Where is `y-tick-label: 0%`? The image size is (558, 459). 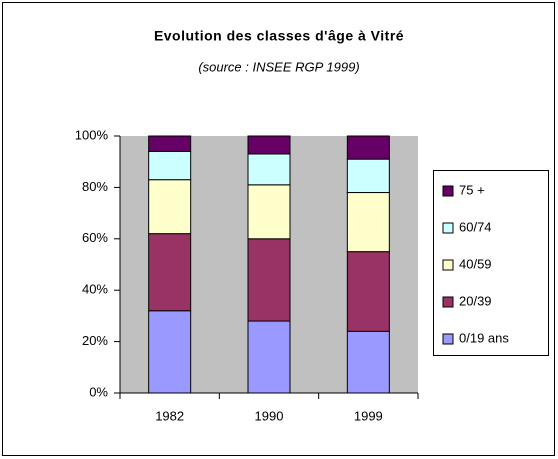
y-tick-label: 0% is located at coordinates (98, 391).